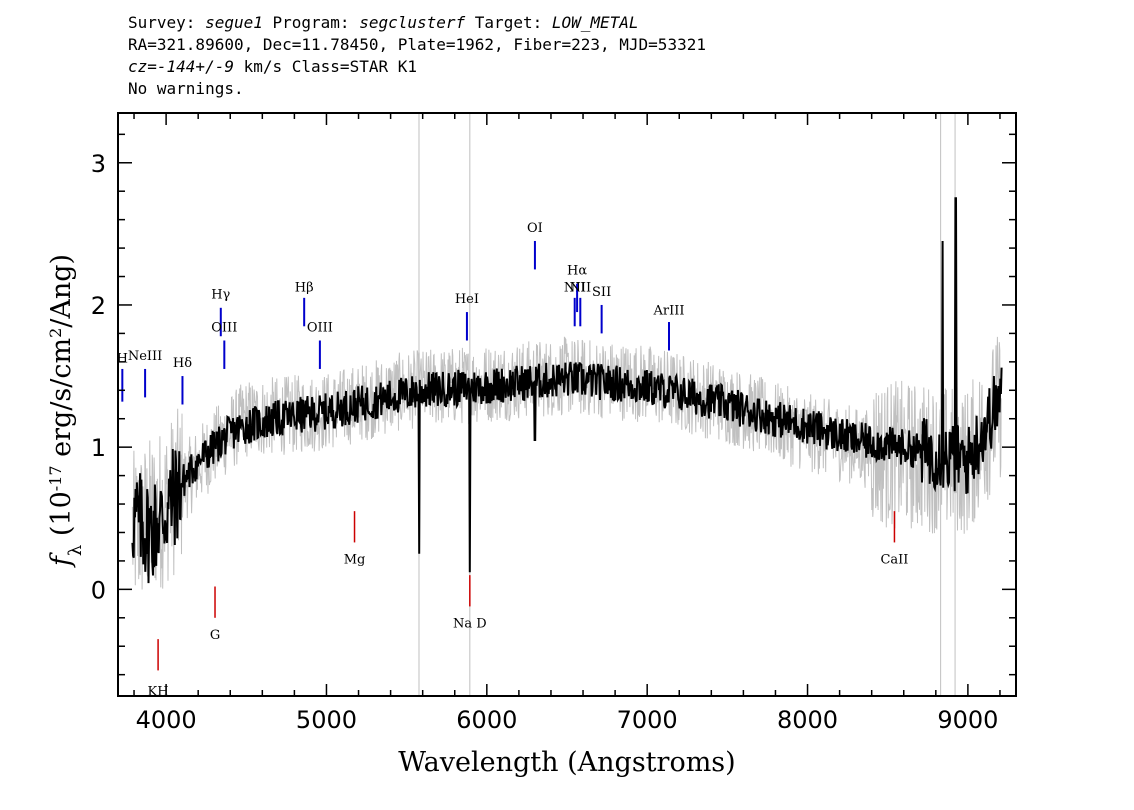  What do you see at coordinates (486, 720) in the screenshot?
I see `x-tick-label: 6000` at bounding box center [486, 720].